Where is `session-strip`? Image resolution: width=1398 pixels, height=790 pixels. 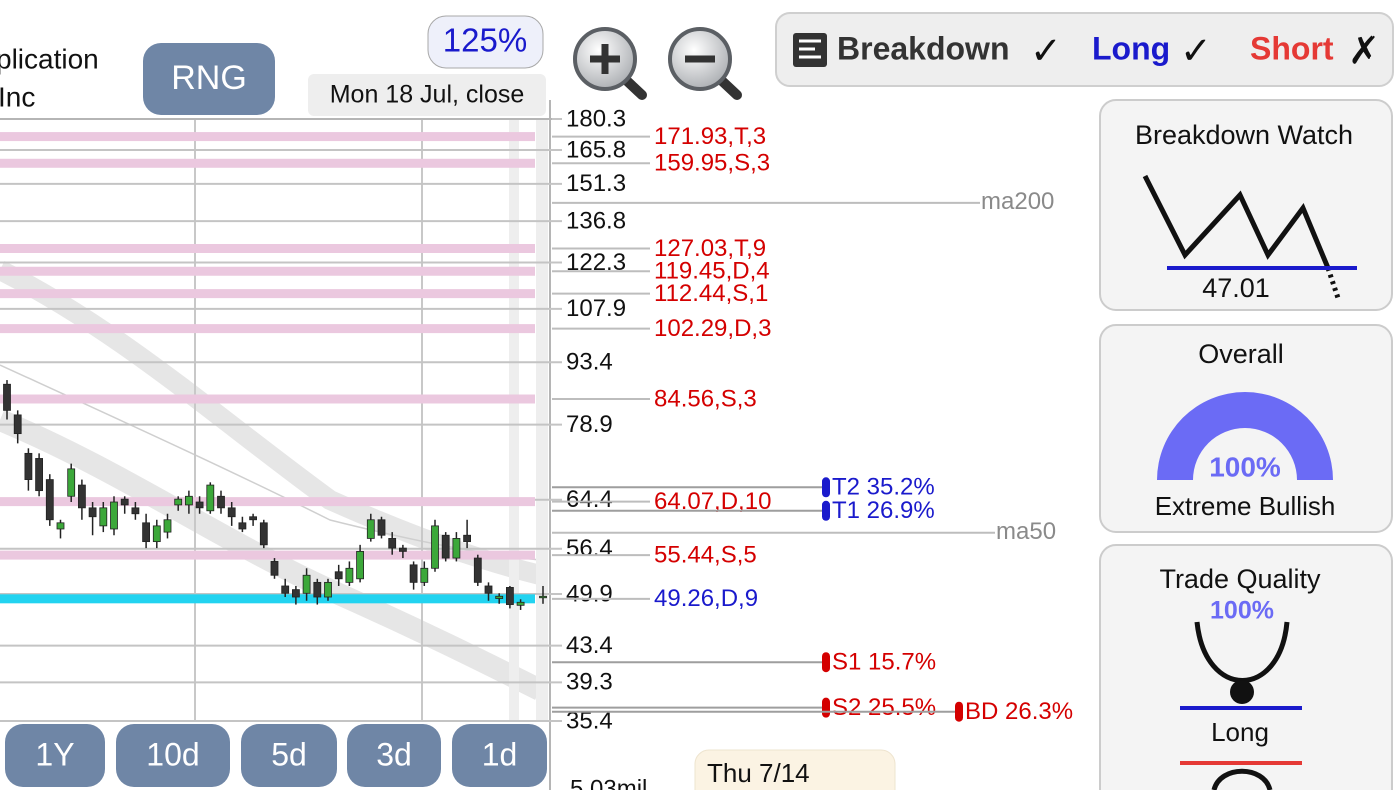
session-strip is located at coordinates (514, 419).